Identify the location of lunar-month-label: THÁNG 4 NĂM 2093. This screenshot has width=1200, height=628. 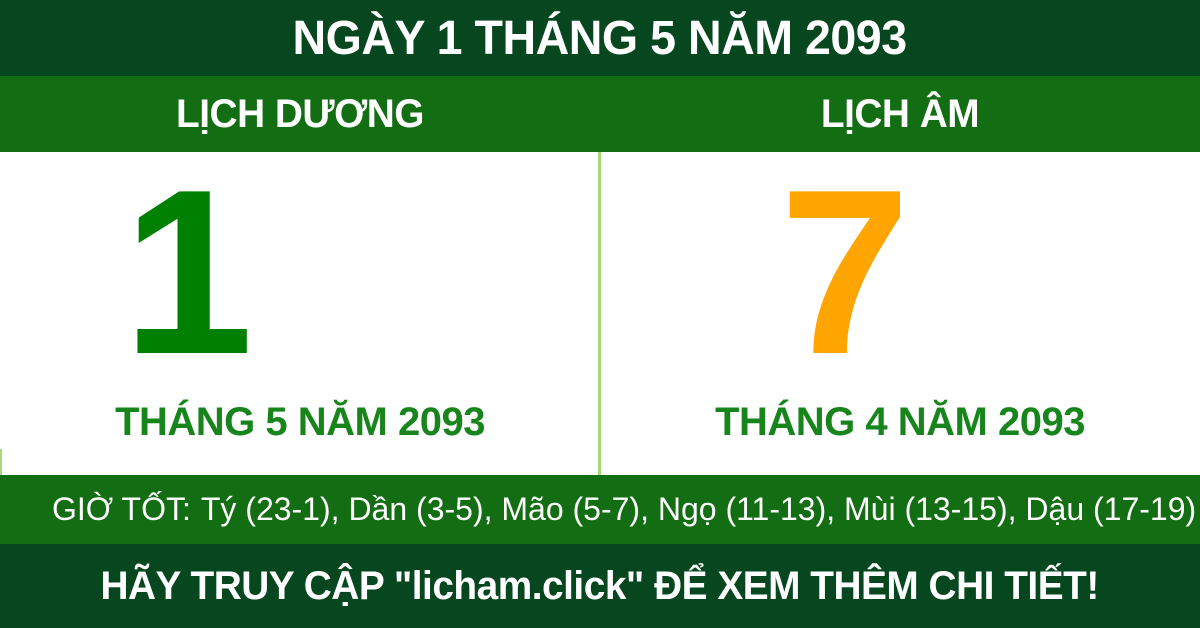
(900, 422).